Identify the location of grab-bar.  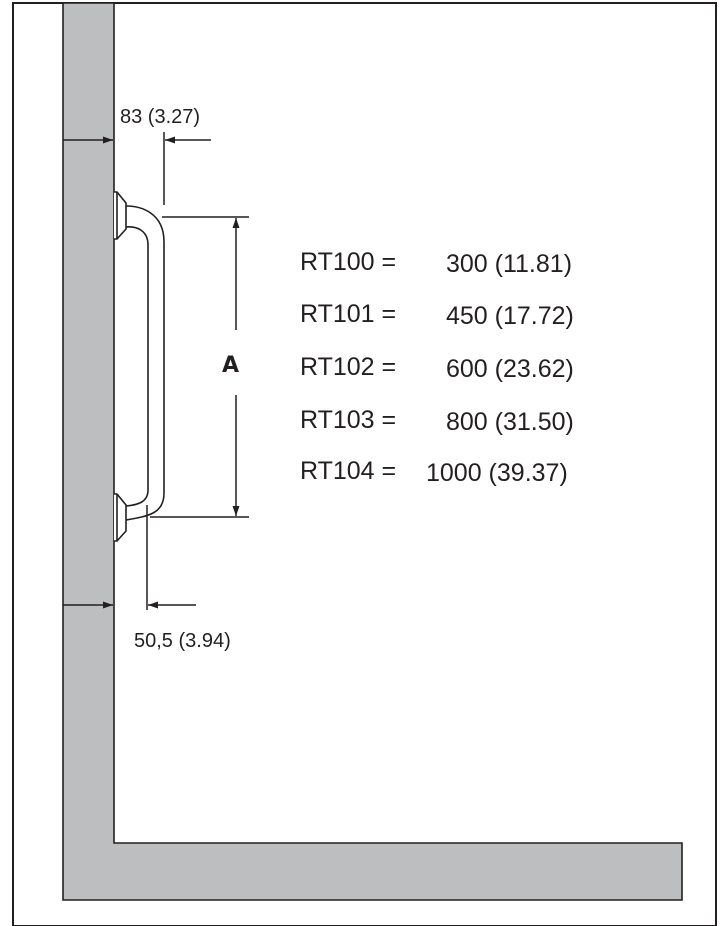
(139, 366).